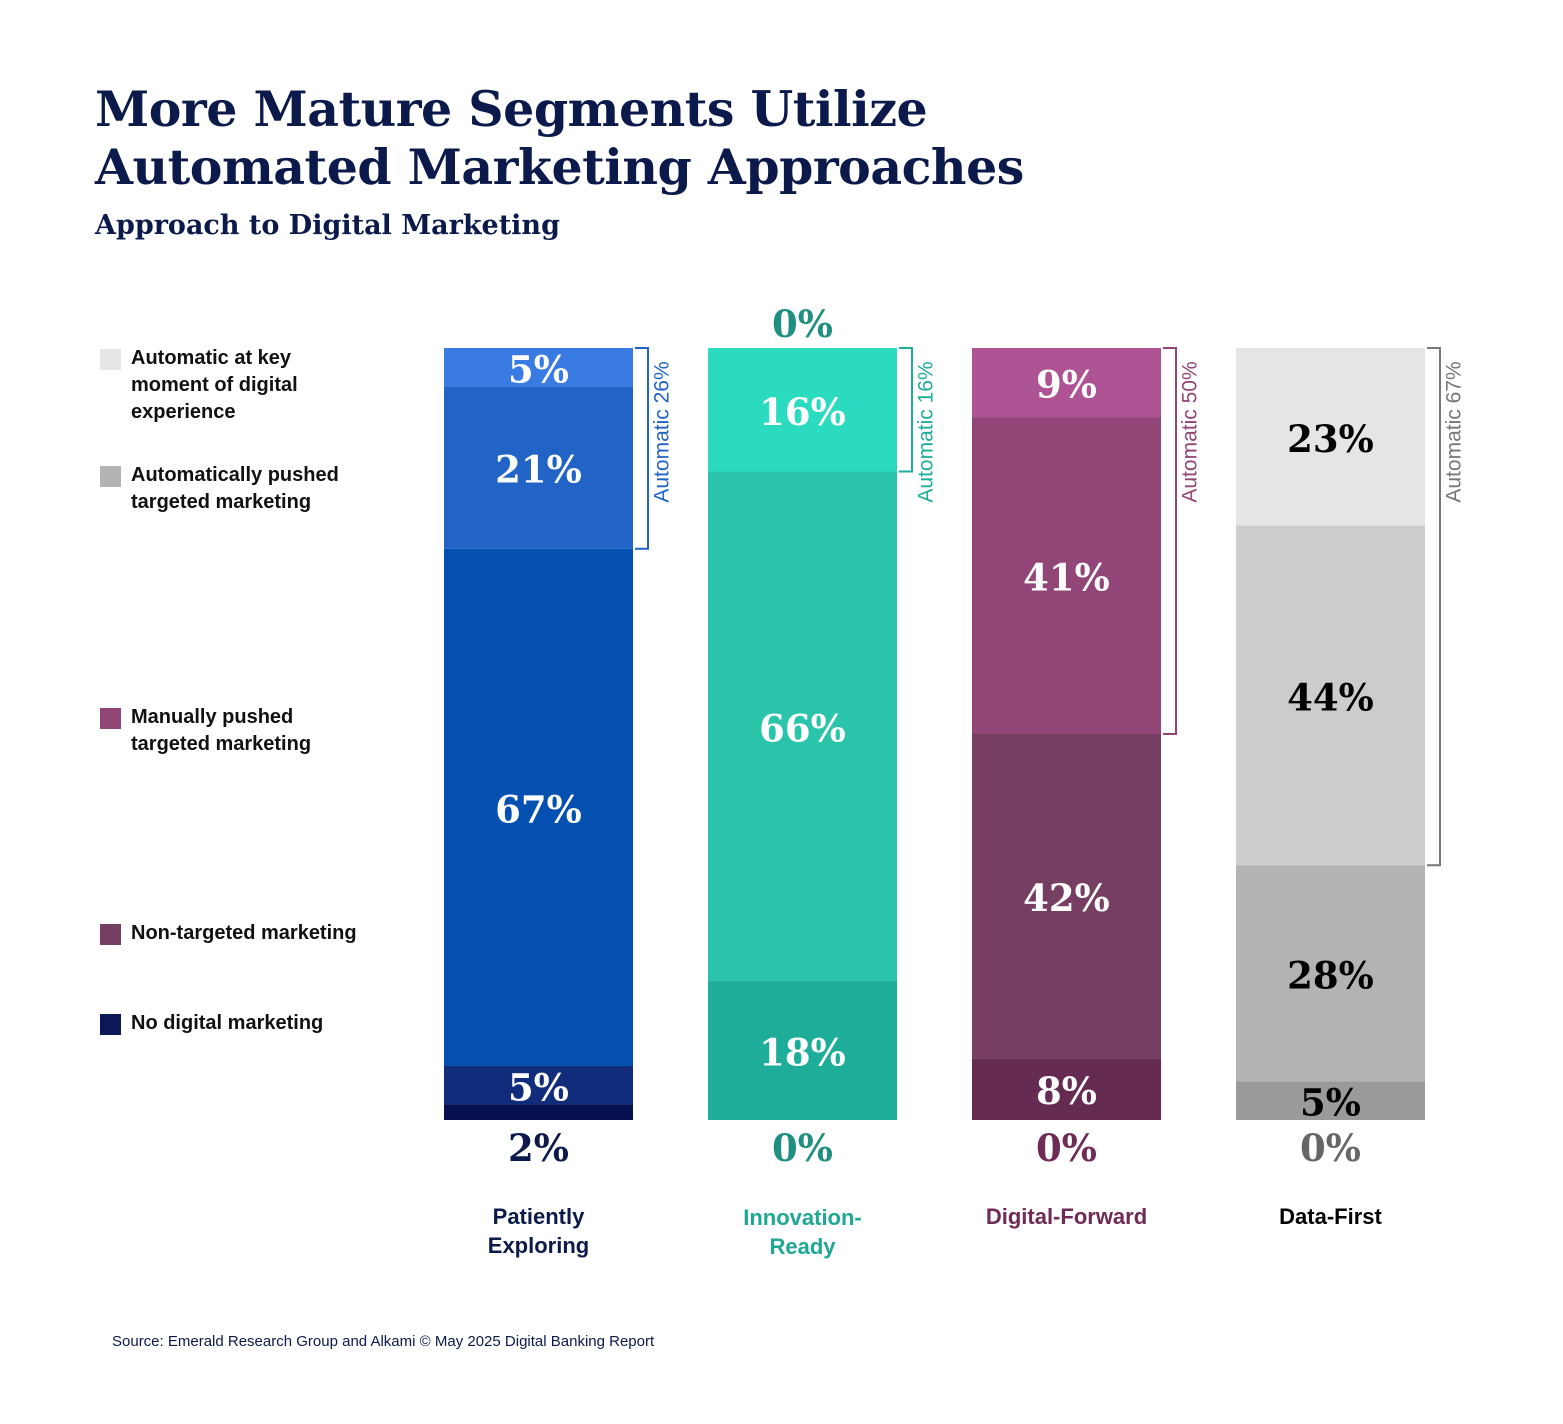 The image size is (1563, 1424). I want to click on bar-value-label: 8%, so click(1066, 1091).